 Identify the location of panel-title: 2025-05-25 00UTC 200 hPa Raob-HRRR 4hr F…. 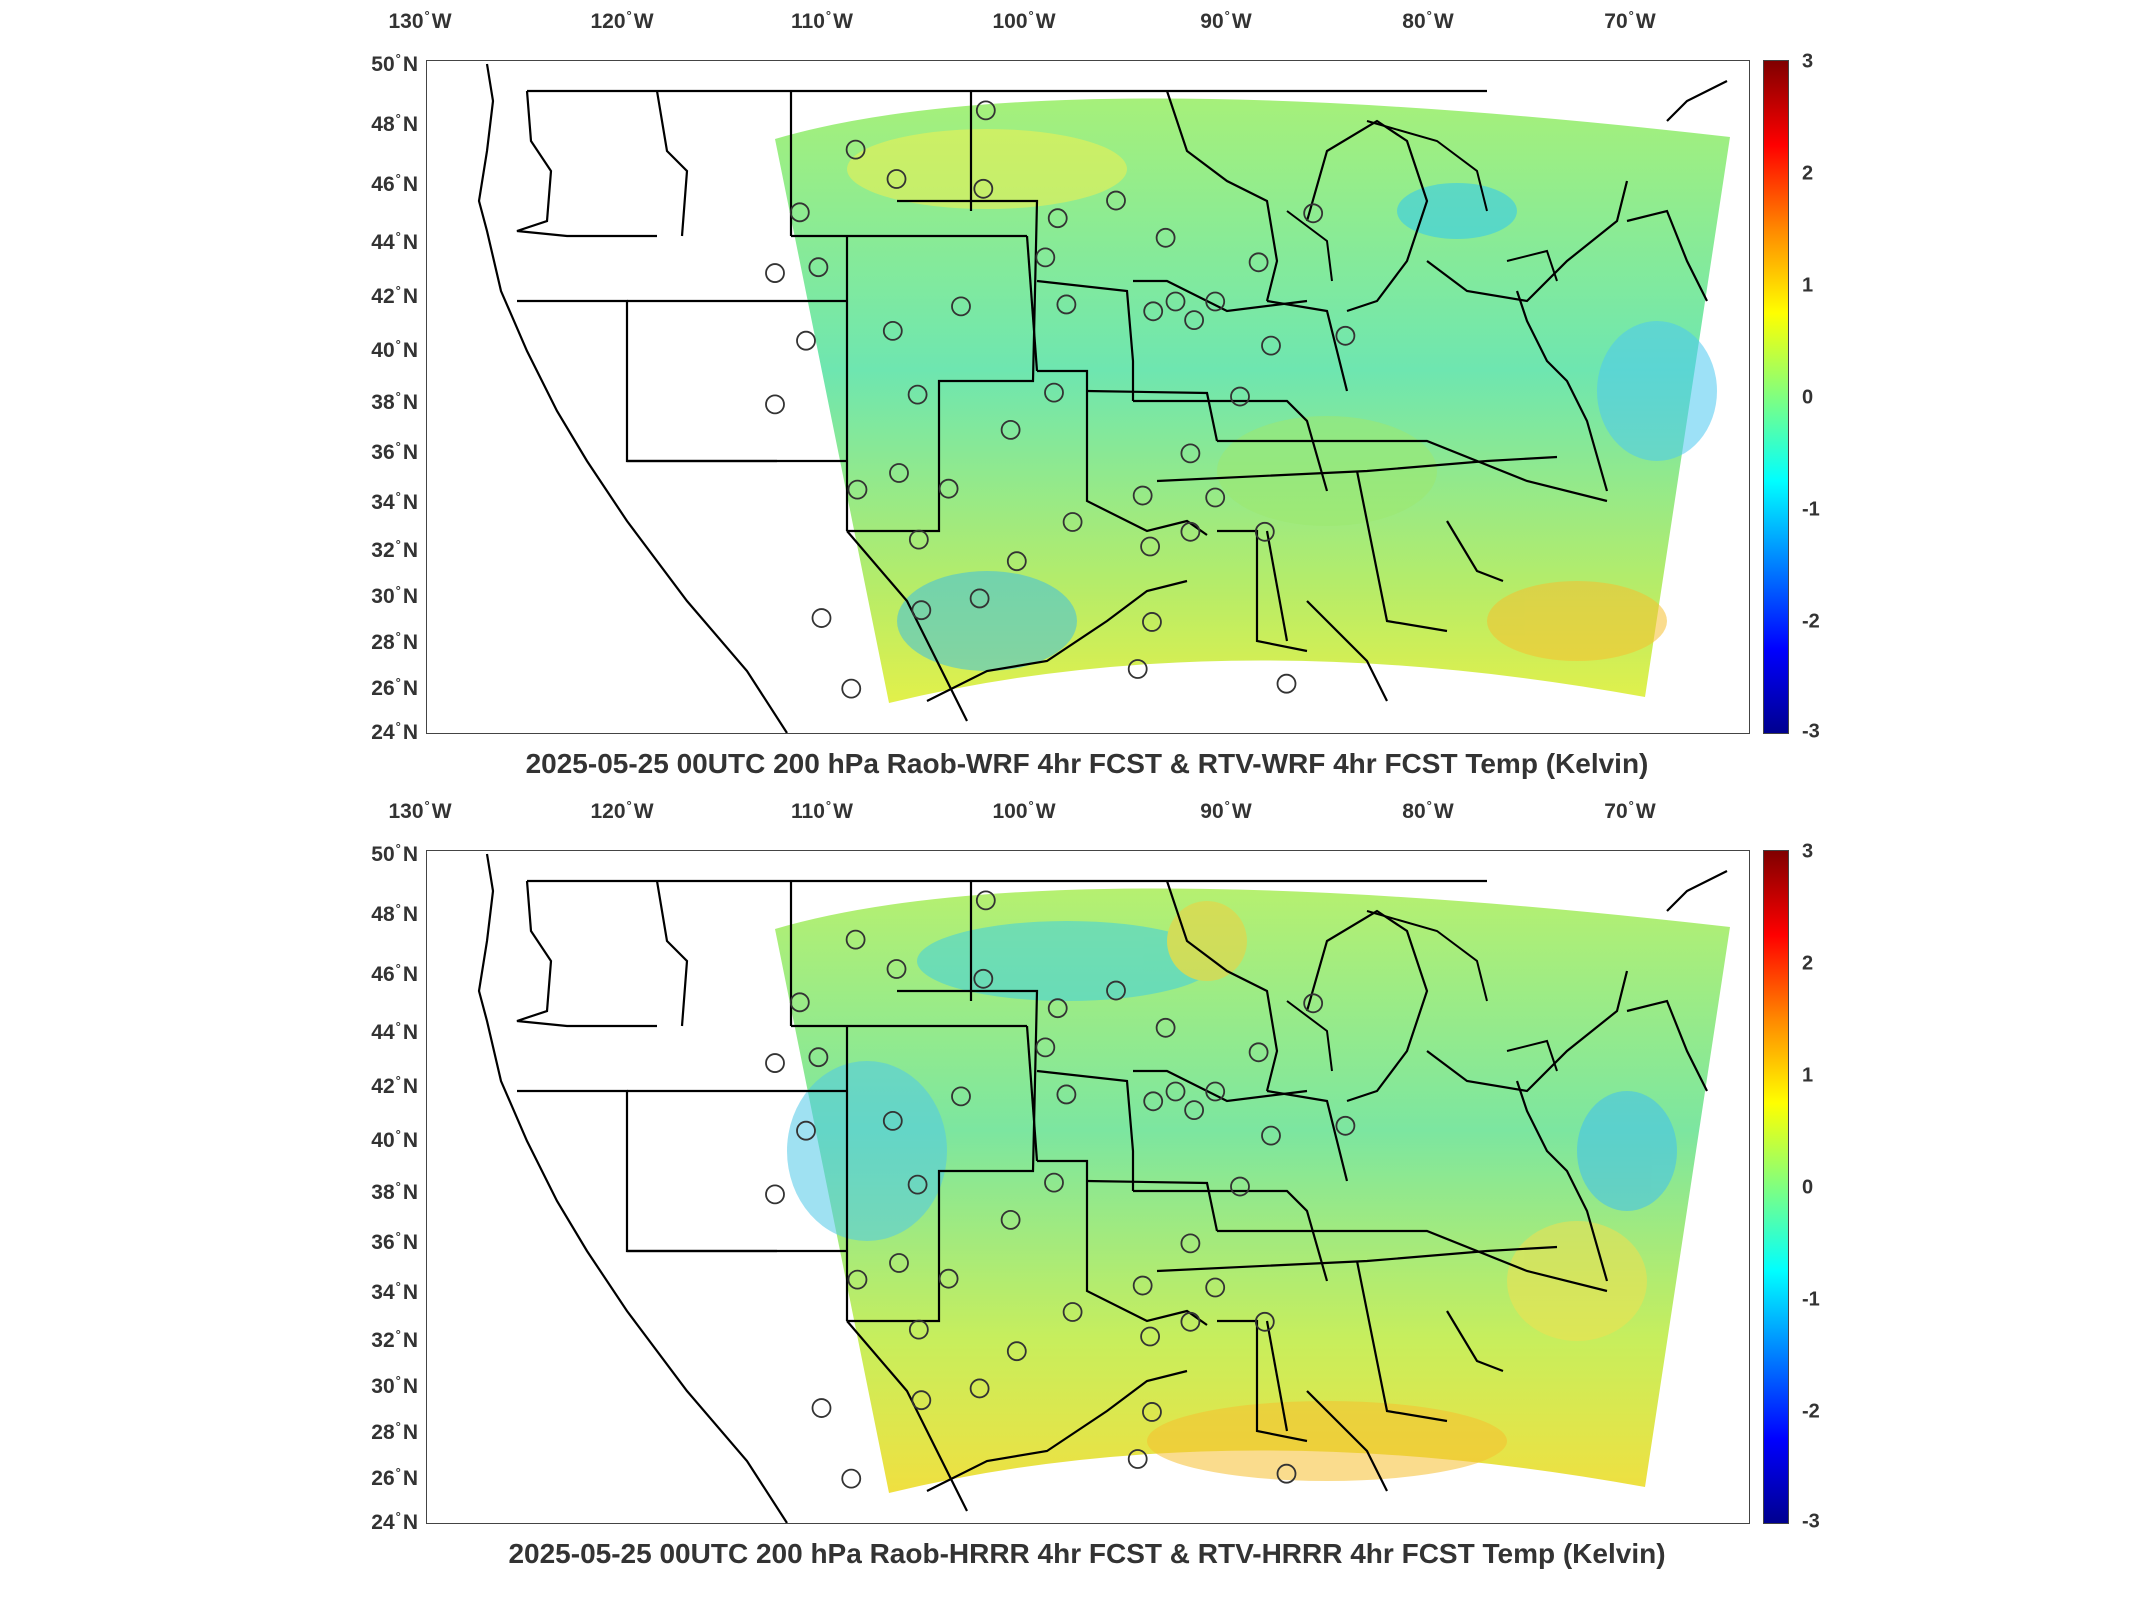
(1087, 1553).